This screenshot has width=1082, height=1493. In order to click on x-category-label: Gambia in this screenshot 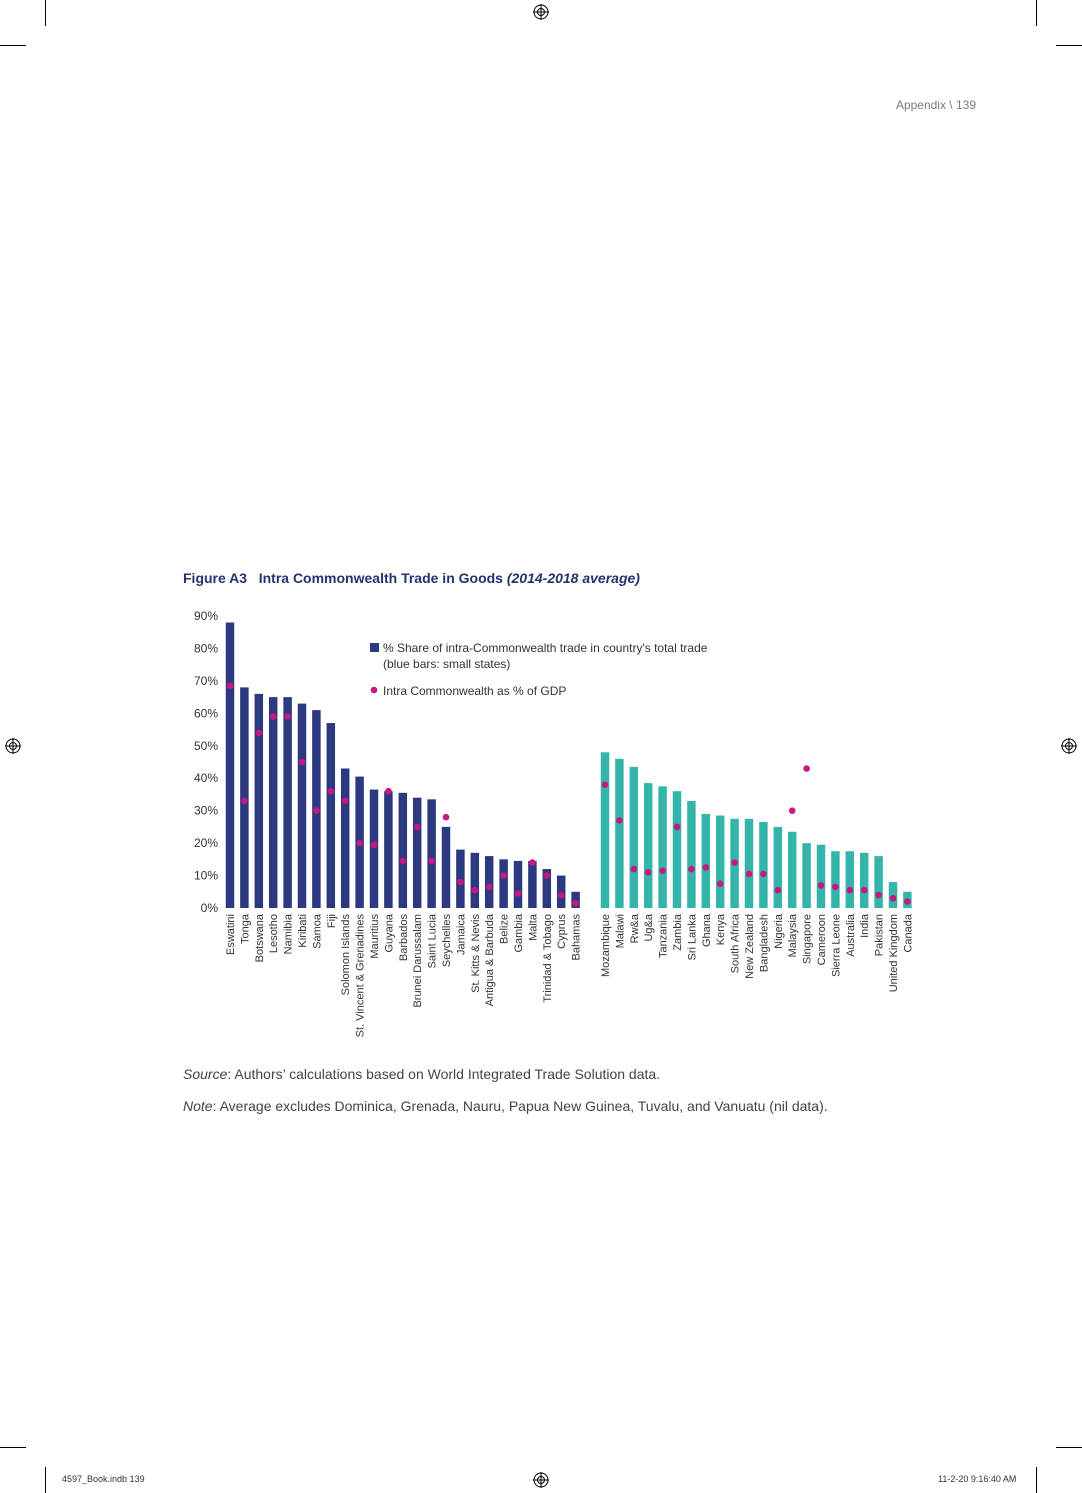, I will do `click(519, 932)`.